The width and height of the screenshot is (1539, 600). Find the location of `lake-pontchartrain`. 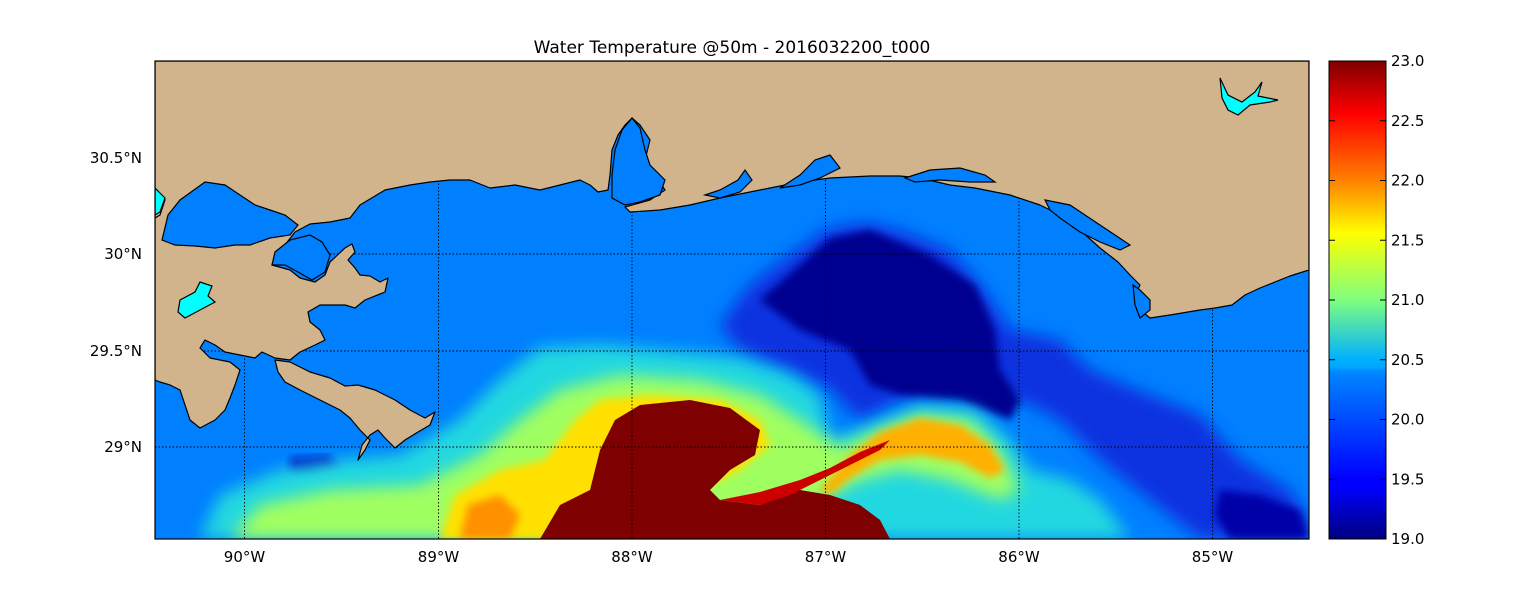

lake-pontchartrain is located at coordinates (230, 215).